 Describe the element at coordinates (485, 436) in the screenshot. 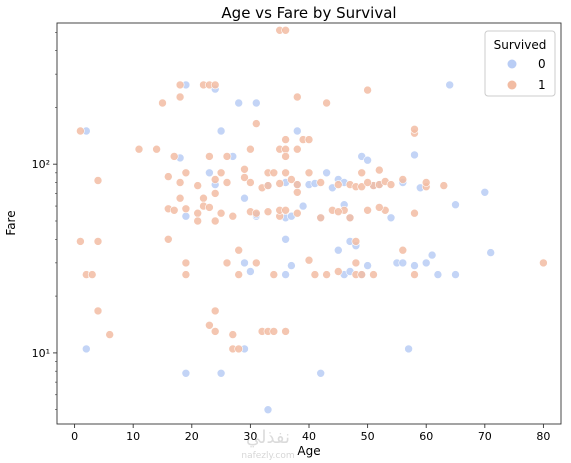

I see `x-tick-label: 70` at that location.